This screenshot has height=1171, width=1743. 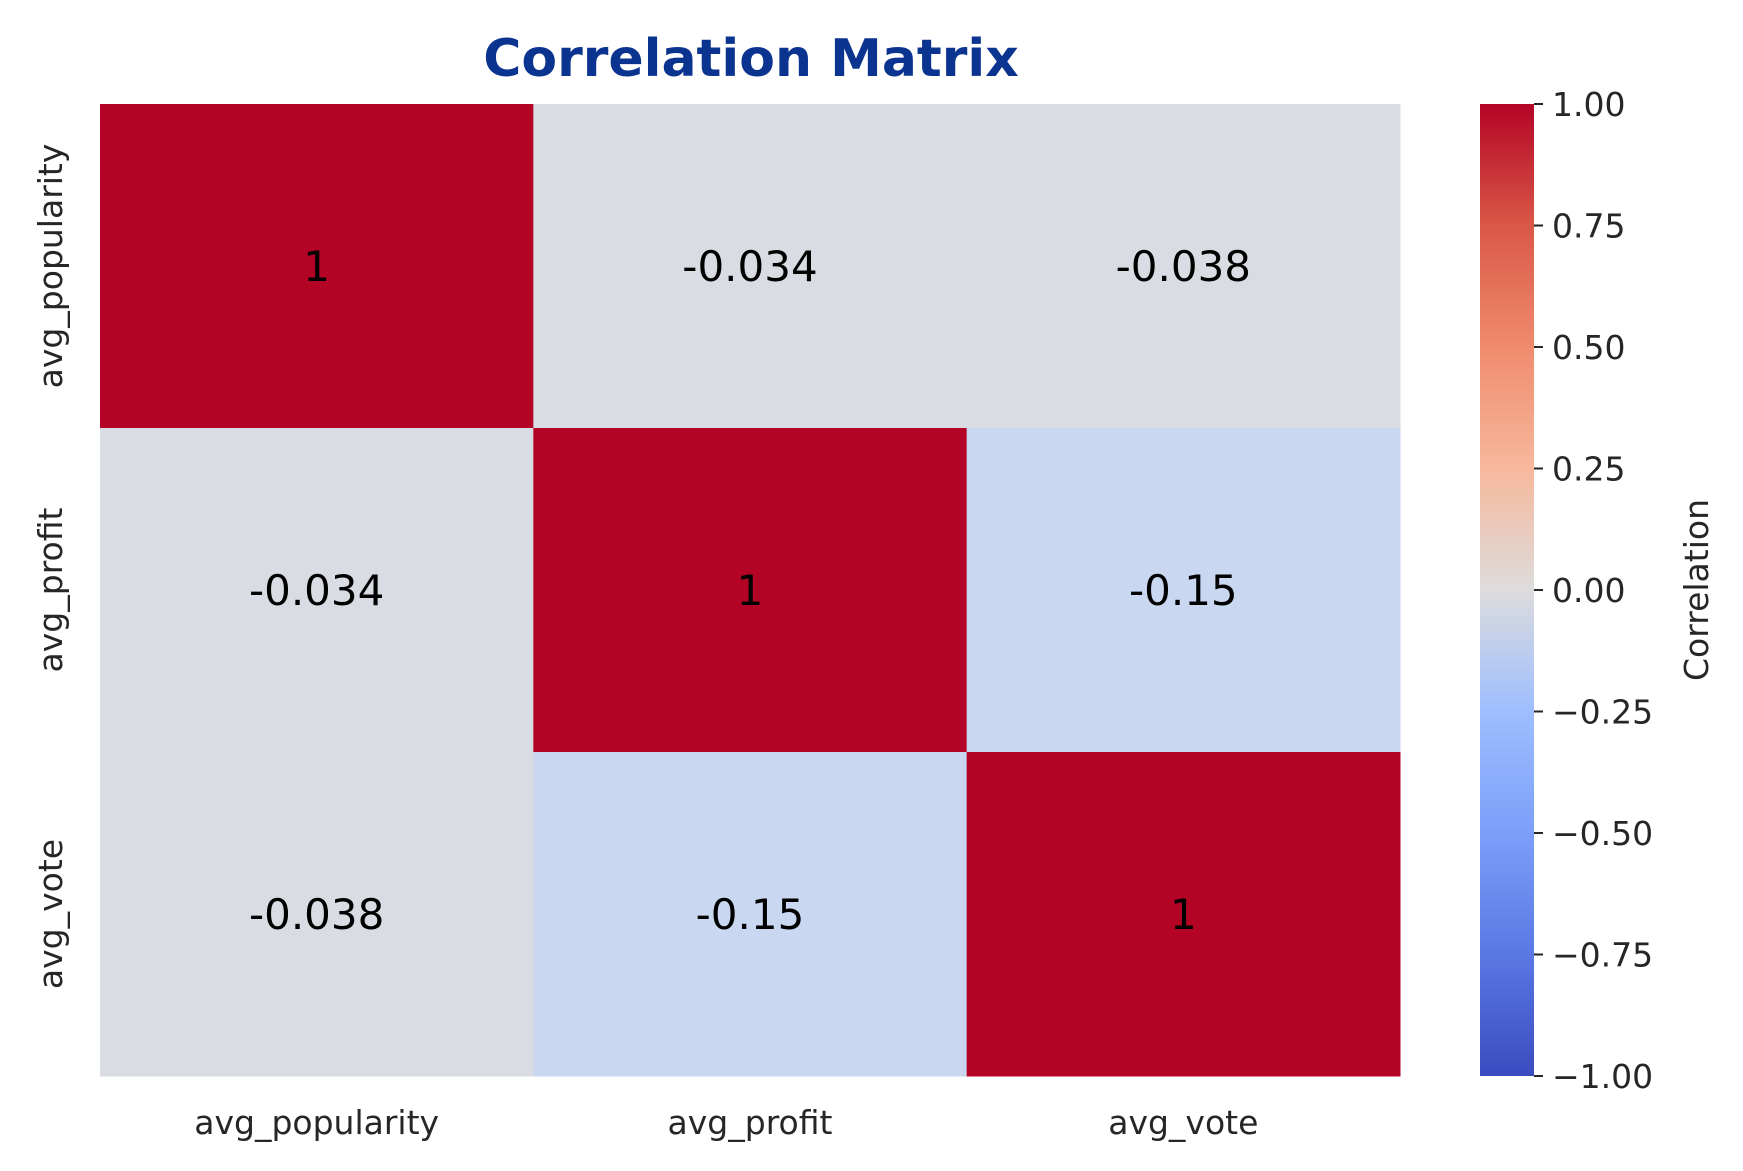 I want to click on cell-annotation-avg_profit-avg_vote: -0.15, so click(x=1183, y=590).